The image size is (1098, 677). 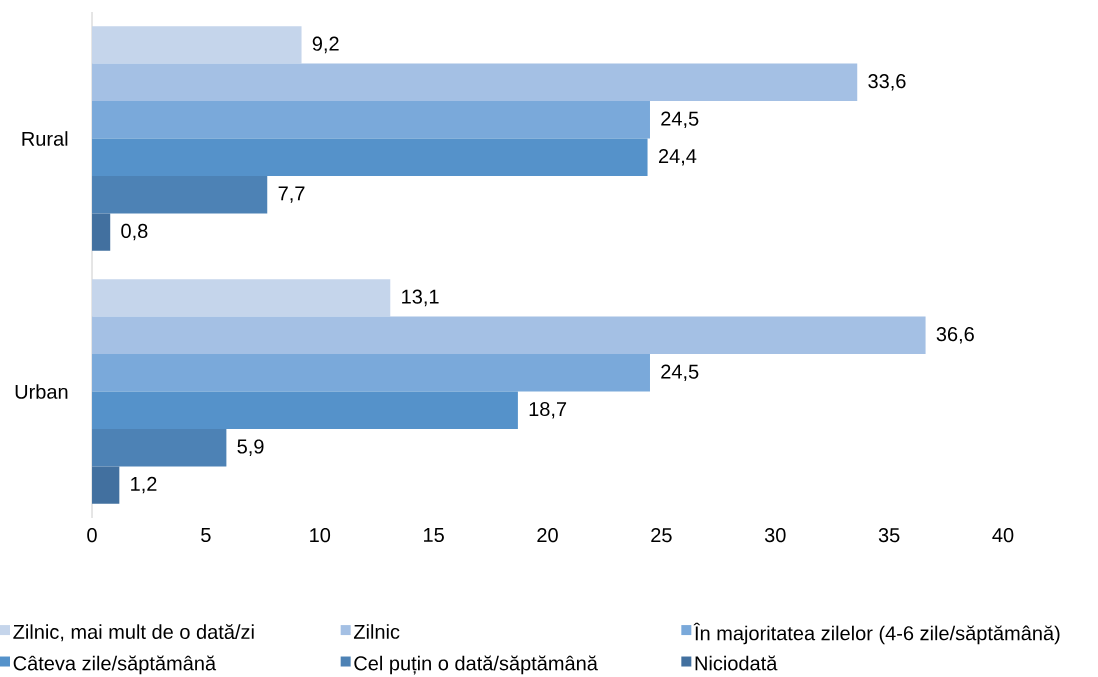 What do you see at coordinates (45, 138) in the screenshot?
I see `y-tick-label: Rural` at bounding box center [45, 138].